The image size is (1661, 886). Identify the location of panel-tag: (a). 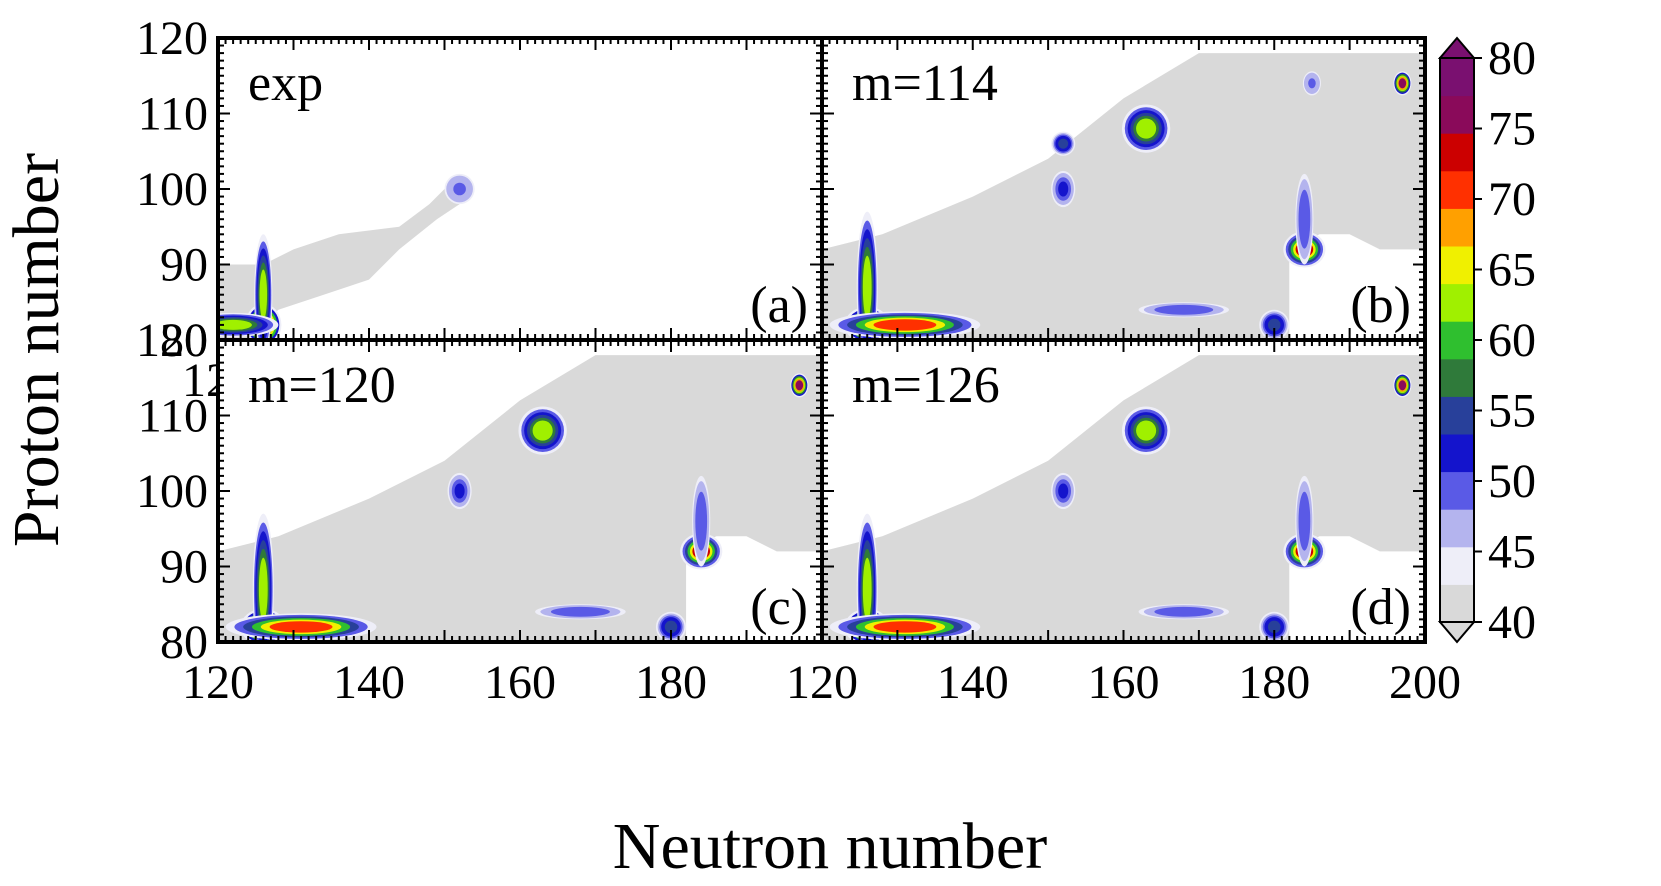
(779, 305).